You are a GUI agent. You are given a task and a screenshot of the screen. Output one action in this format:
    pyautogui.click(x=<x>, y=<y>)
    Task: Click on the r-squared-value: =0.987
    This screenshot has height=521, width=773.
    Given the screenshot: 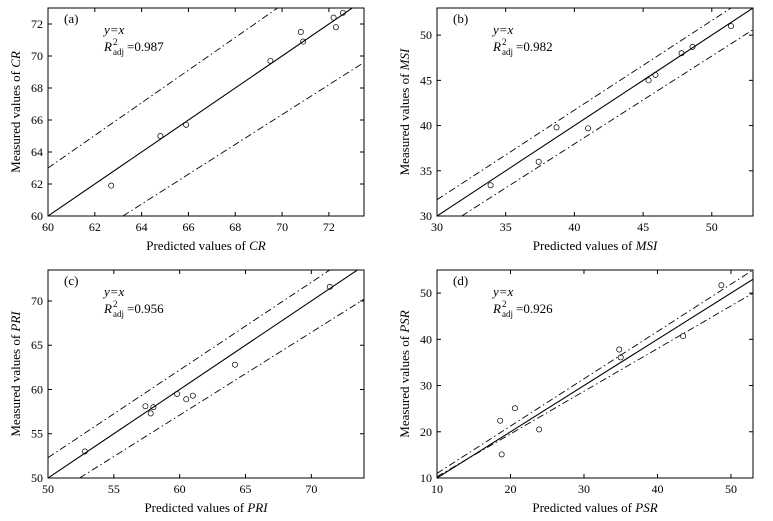 What is the action you would take?
    pyautogui.click(x=145, y=46)
    